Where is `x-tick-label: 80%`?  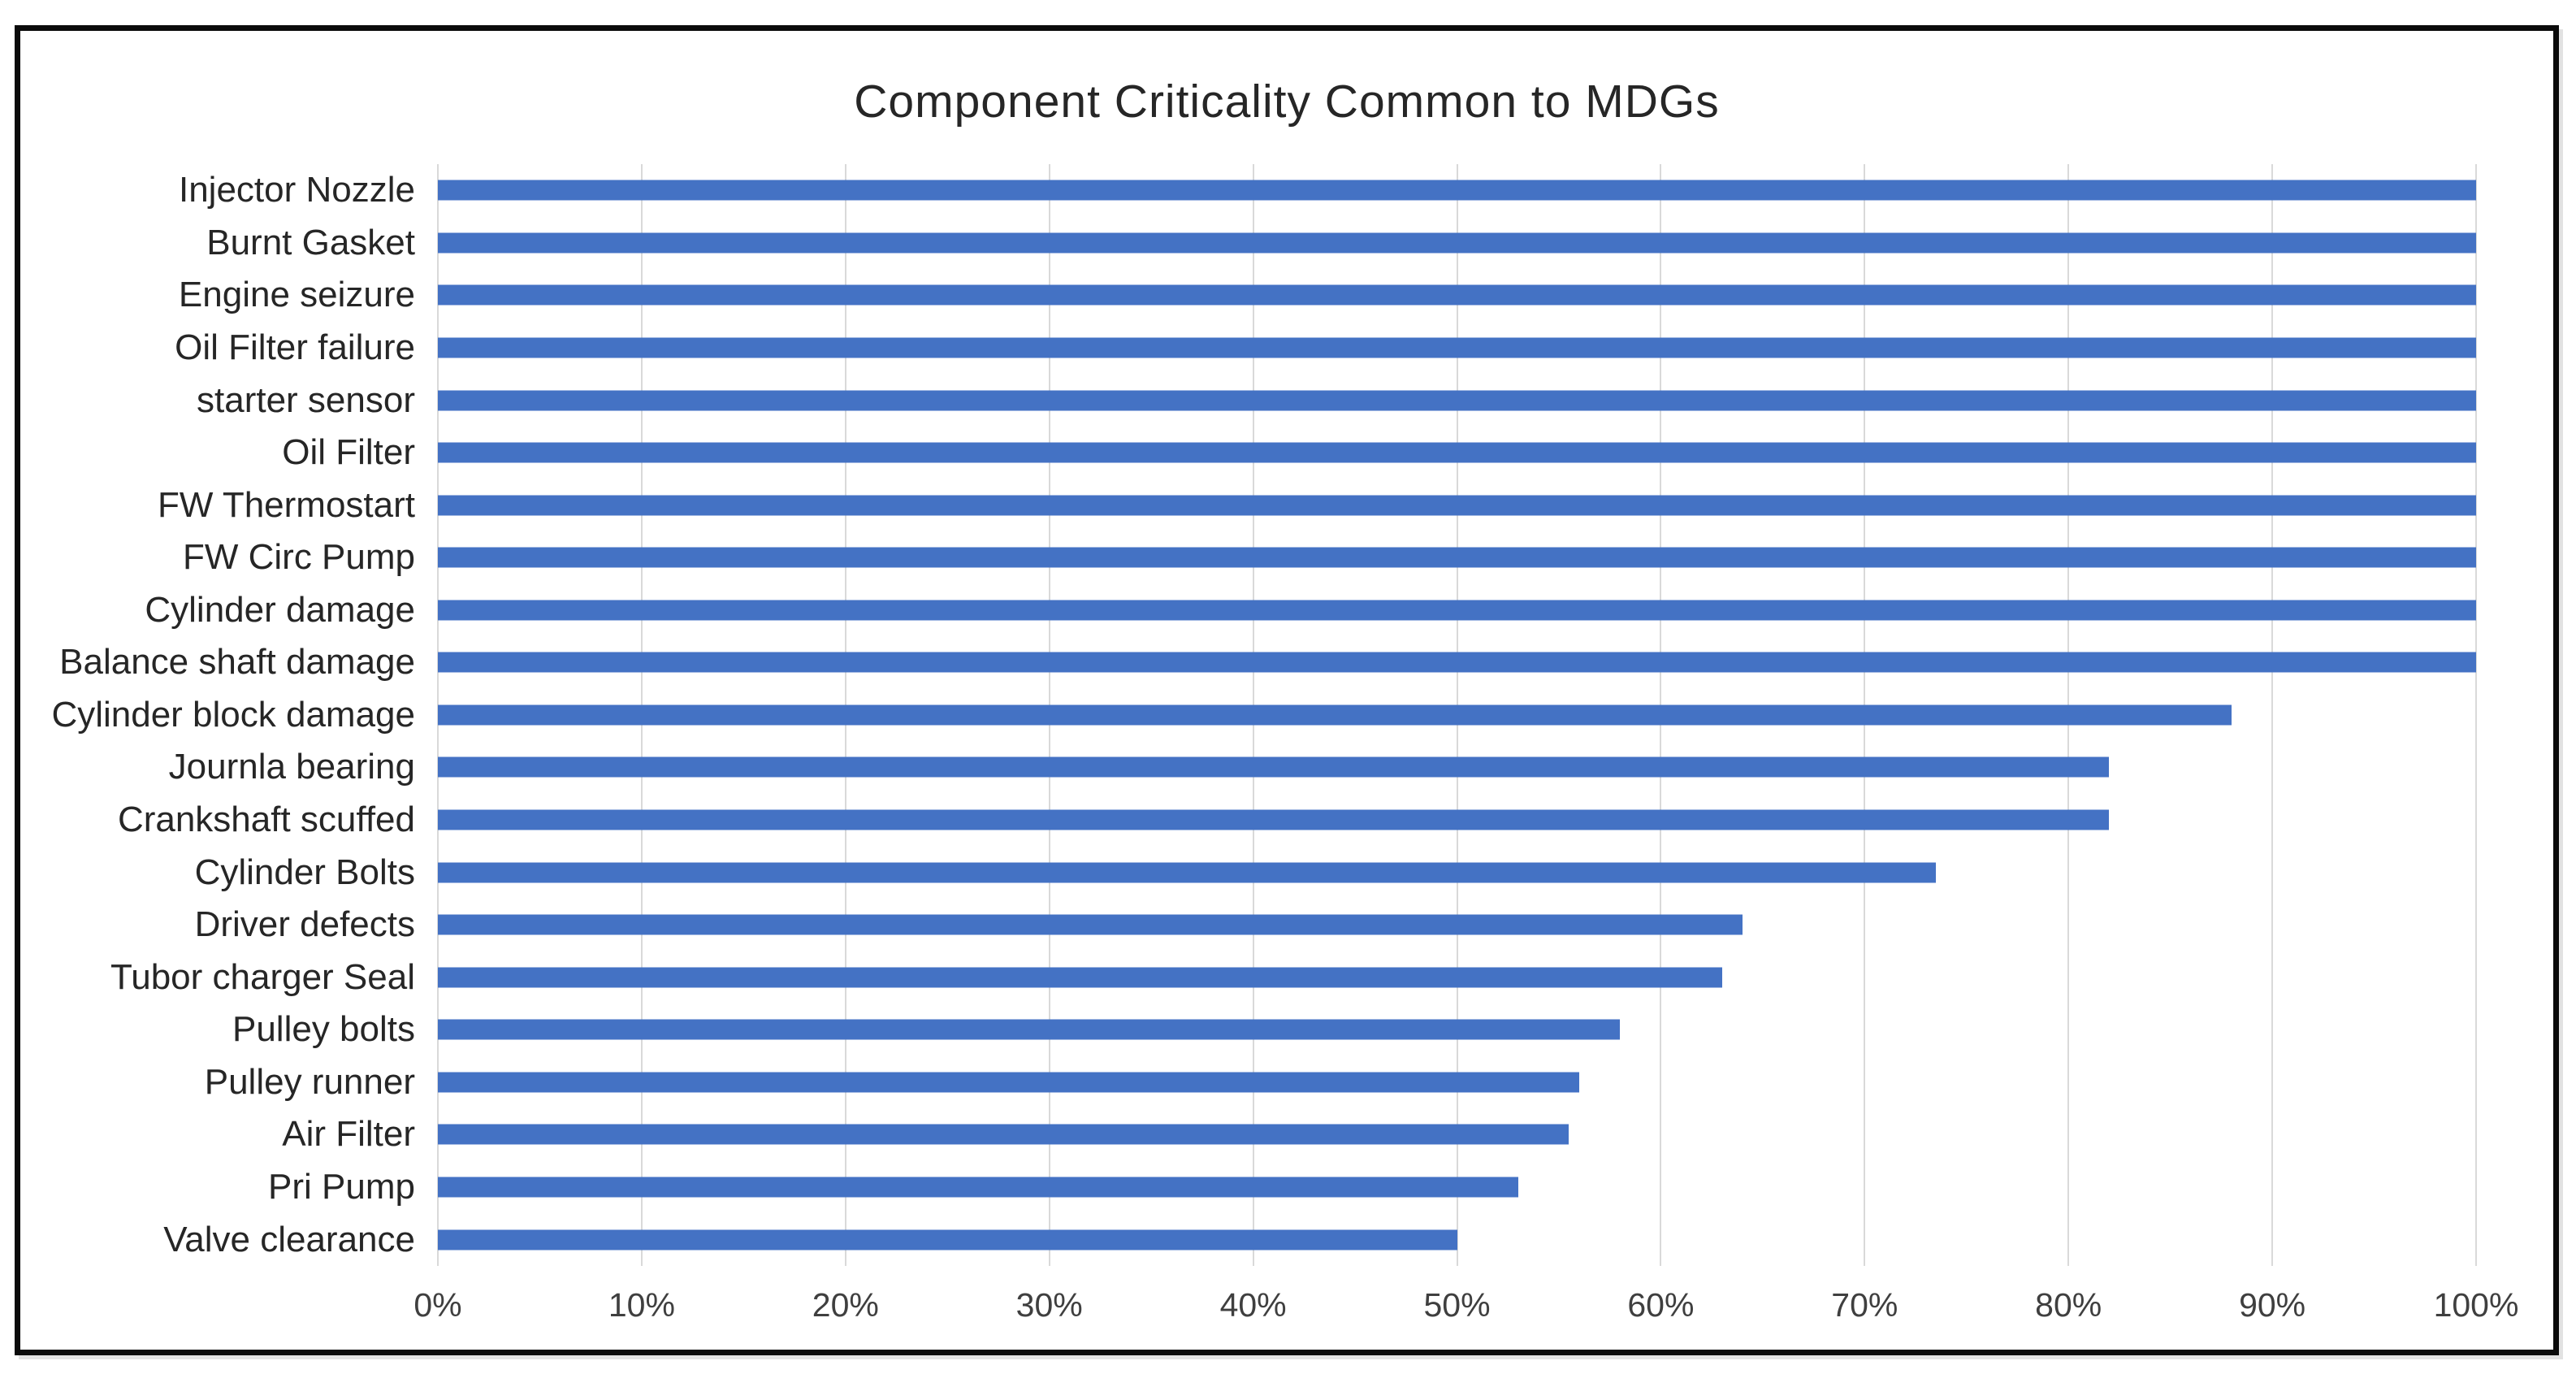
x-tick-label: 80% is located at coordinates (2068, 1305).